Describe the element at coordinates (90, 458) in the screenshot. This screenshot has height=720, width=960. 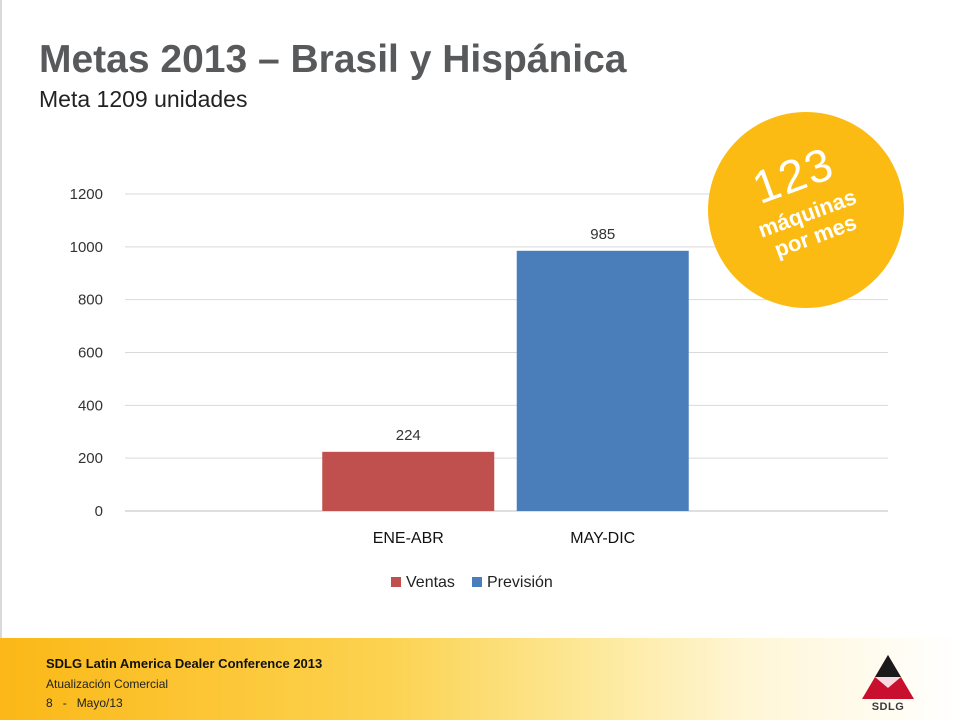
I see `y-tick-label: 200` at that location.